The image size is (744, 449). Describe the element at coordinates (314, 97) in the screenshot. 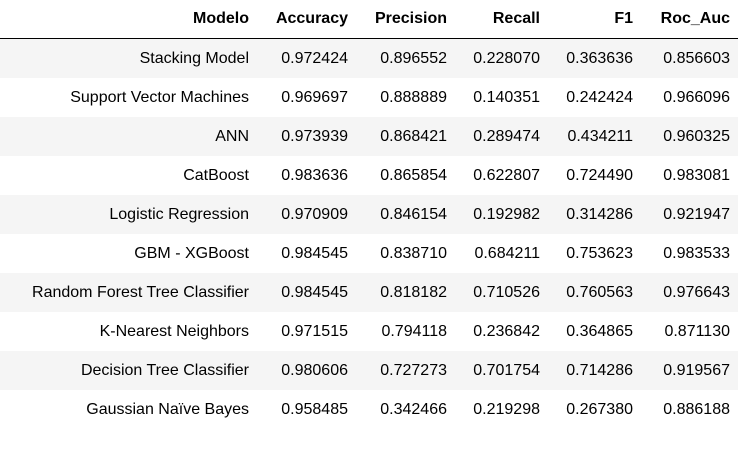

I see `metric-cell: 0.969697` at that location.